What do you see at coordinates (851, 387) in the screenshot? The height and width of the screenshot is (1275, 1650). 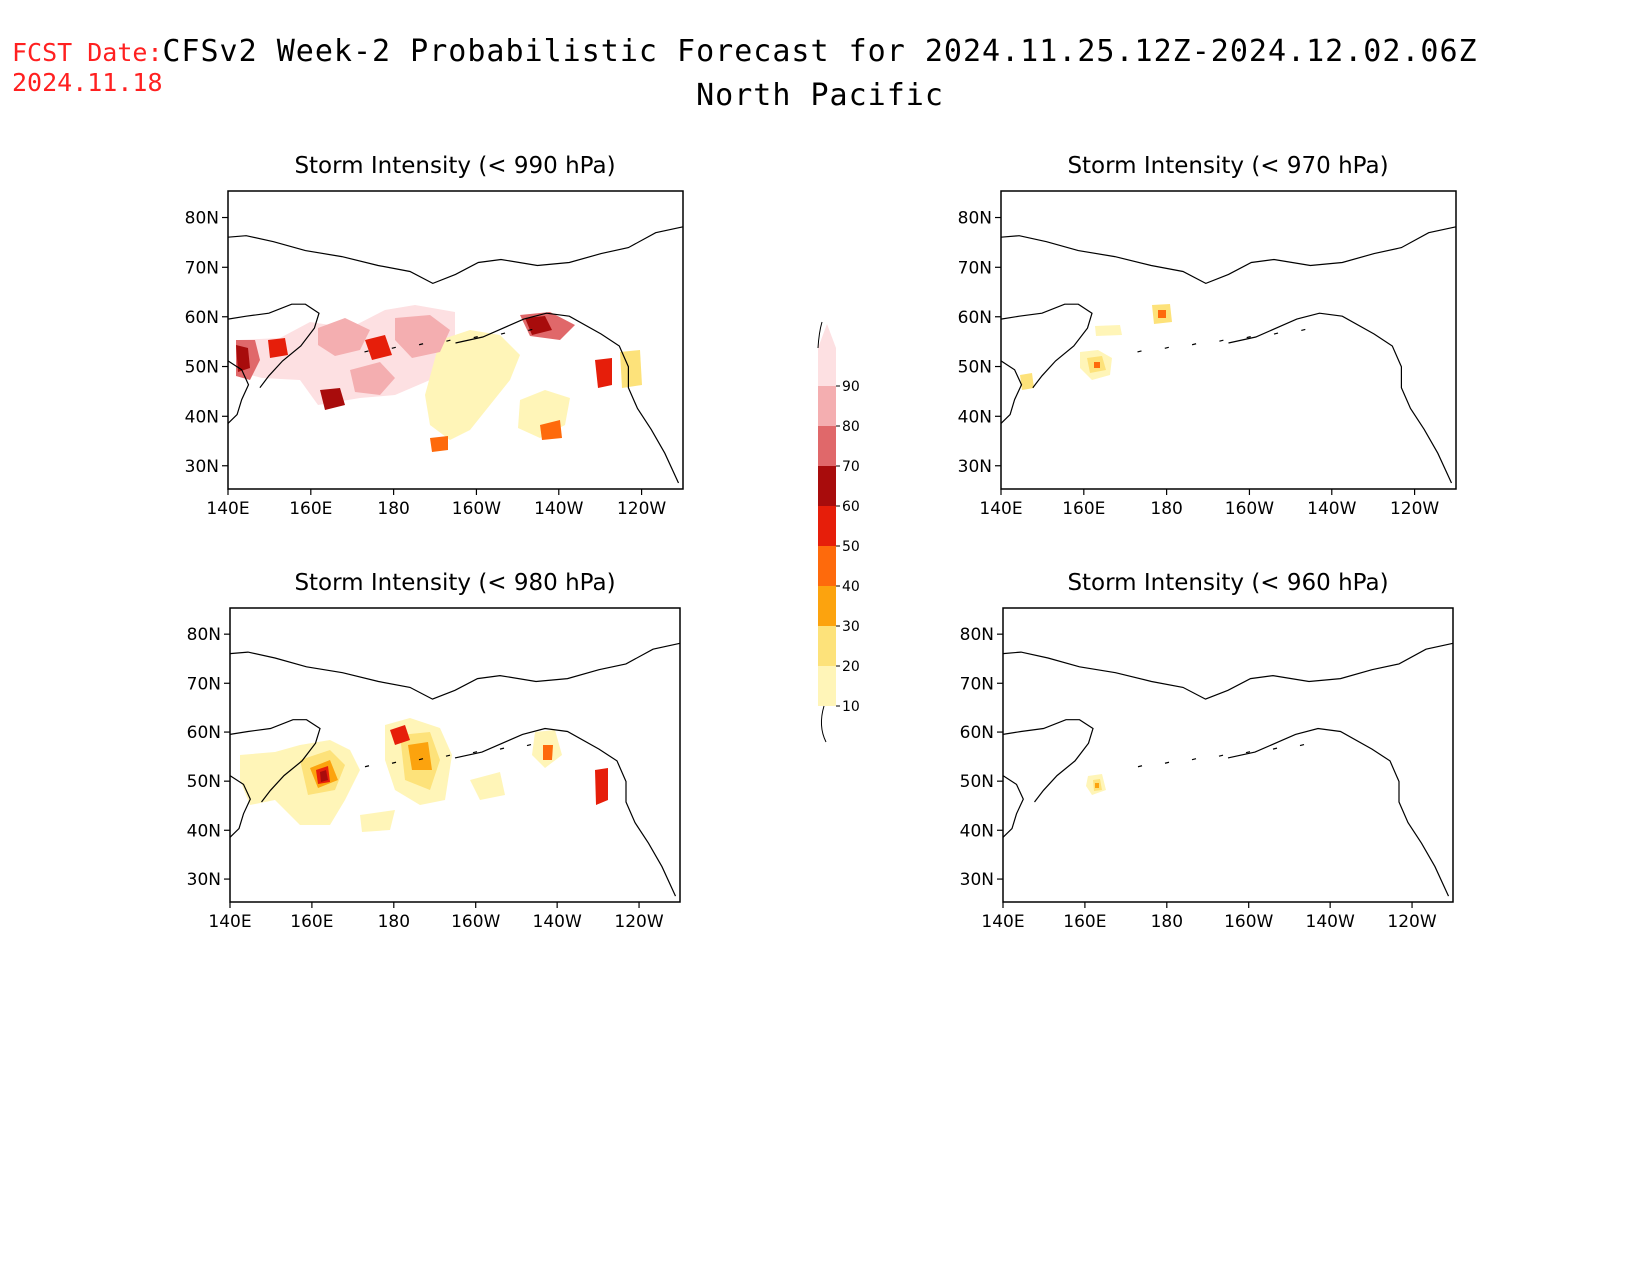 I see `colorbar-label: 90` at bounding box center [851, 387].